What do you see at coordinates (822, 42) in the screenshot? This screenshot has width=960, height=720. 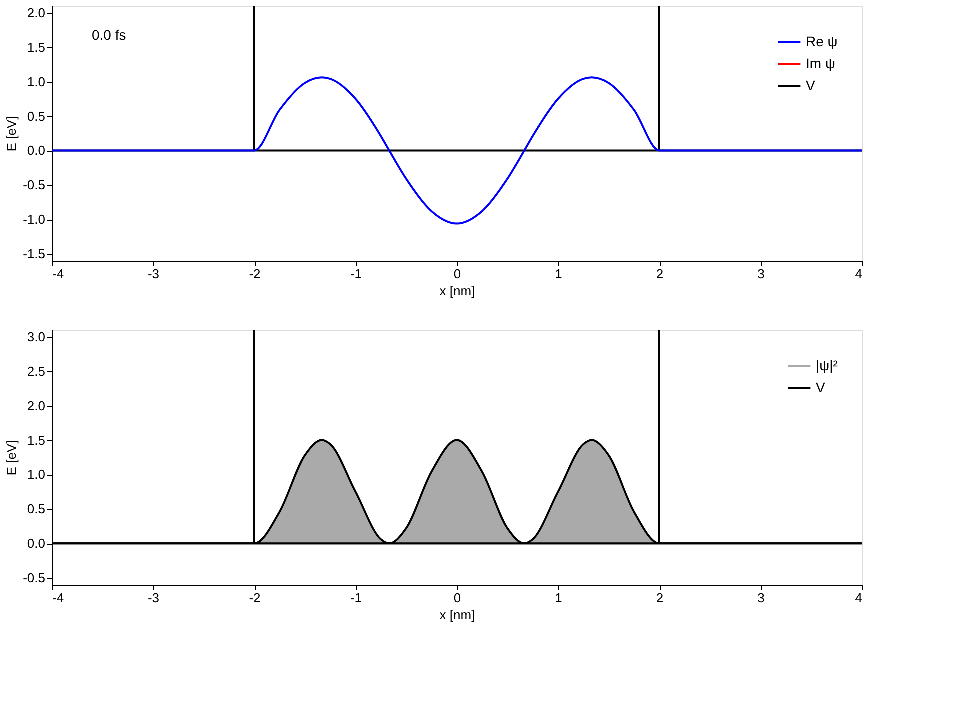 I see `legend-label: Re ψ` at bounding box center [822, 42].